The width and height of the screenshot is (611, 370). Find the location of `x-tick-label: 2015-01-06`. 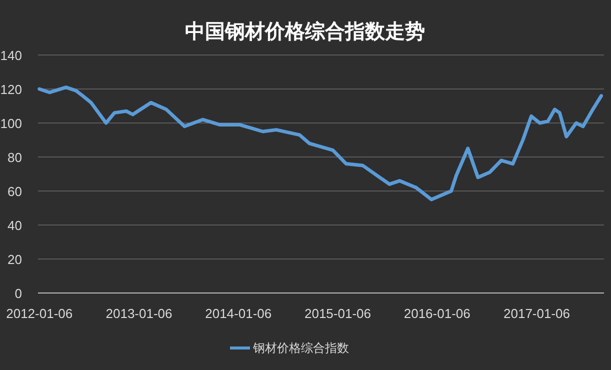

x-tick-label: 2015-01-06 is located at coordinates (337, 313).